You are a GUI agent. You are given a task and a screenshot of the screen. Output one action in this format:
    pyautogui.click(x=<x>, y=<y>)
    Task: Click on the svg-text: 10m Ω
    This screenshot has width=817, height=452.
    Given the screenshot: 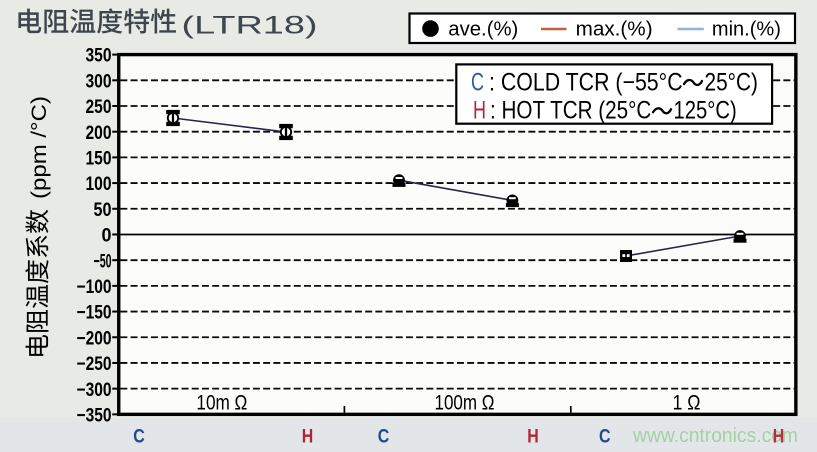 What is the action you would take?
    pyautogui.click(x=221, y=403)
    